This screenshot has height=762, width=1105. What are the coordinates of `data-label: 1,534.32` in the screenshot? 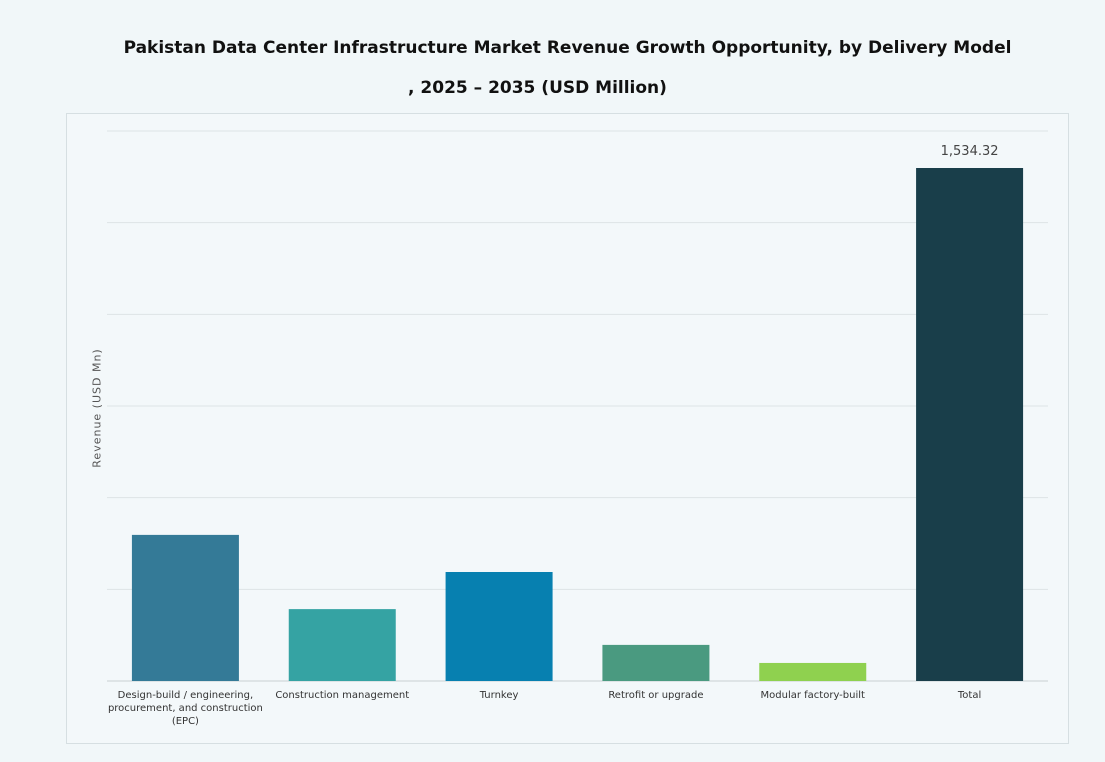 It's located at (969, 151).